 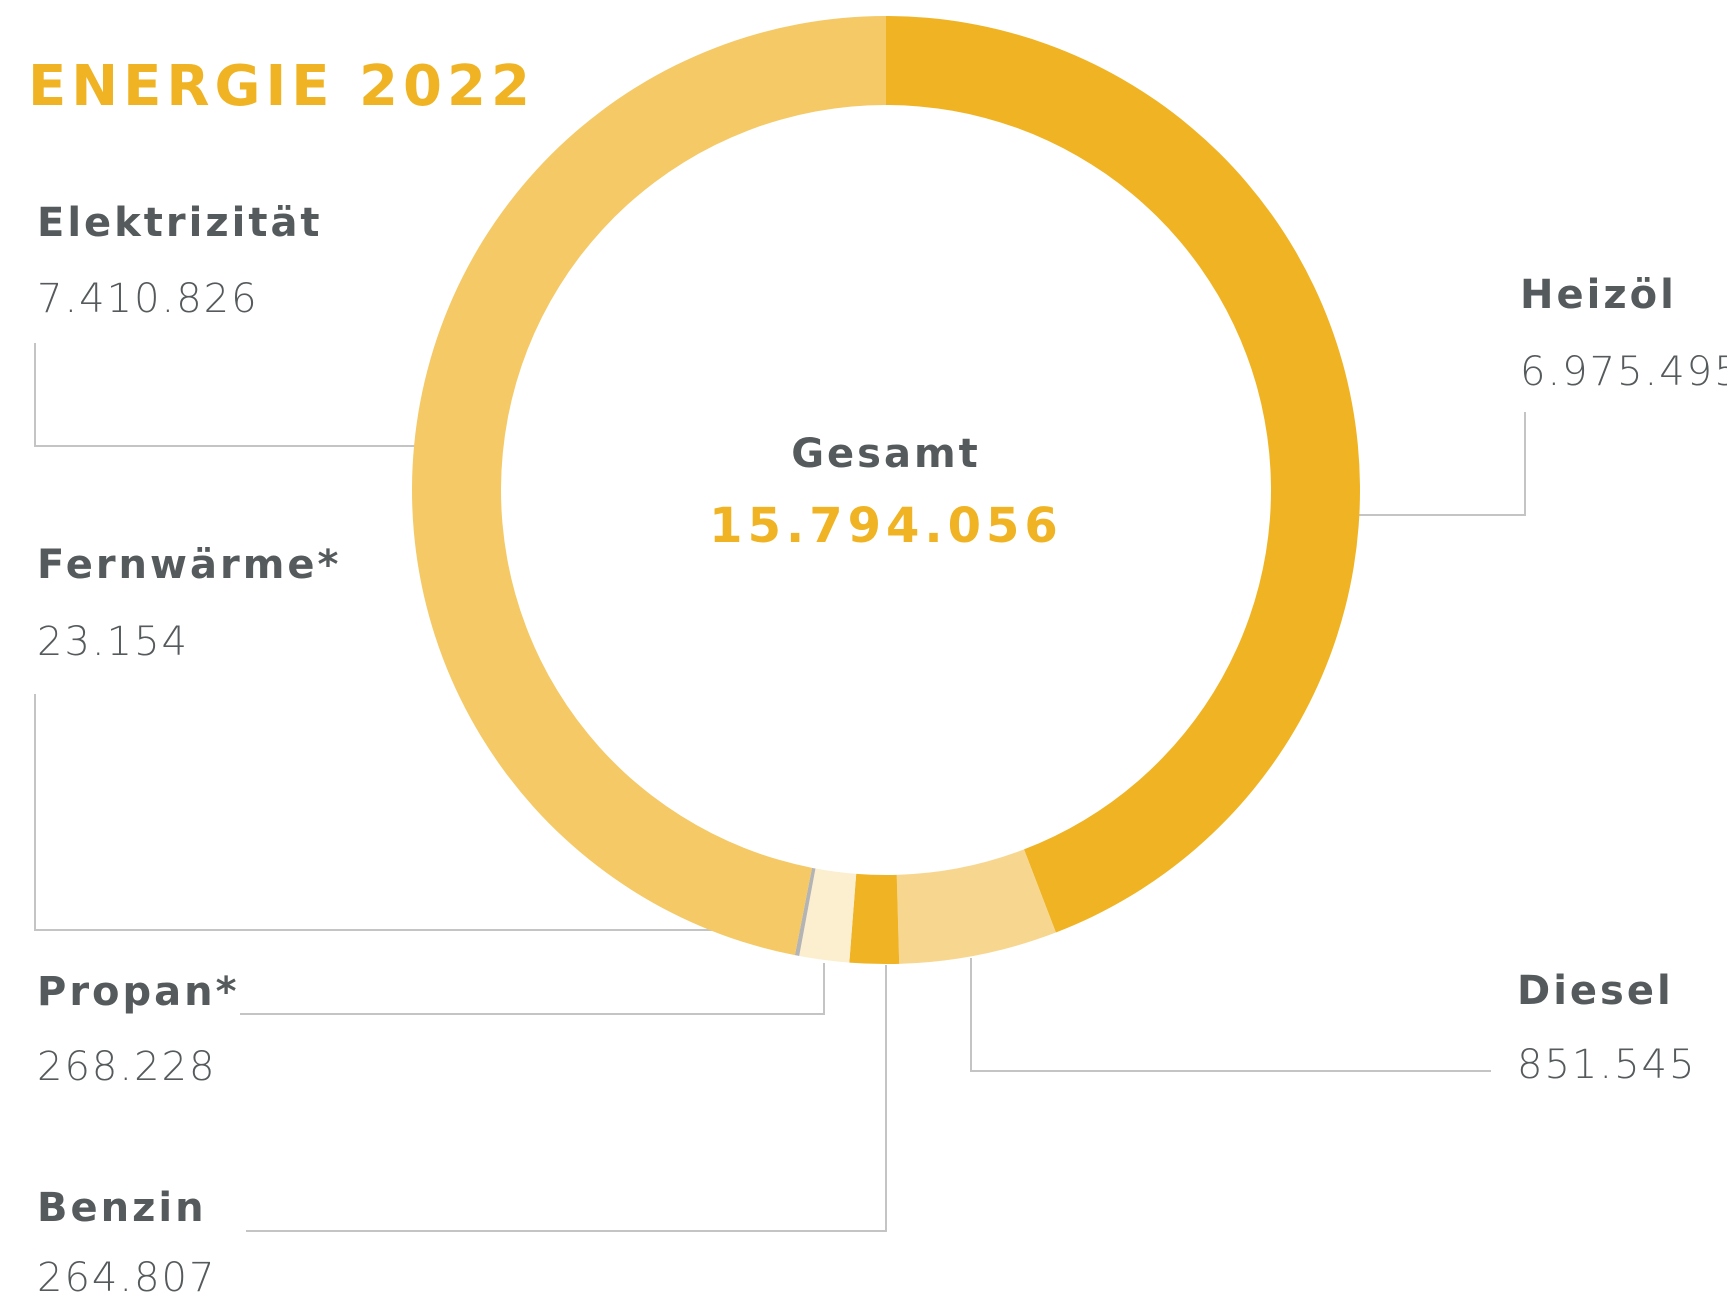 What do you see at coordinates (148, 299) in the screenshot?
I see `value-label: 7.410.826` at bounding box center [148, 299].